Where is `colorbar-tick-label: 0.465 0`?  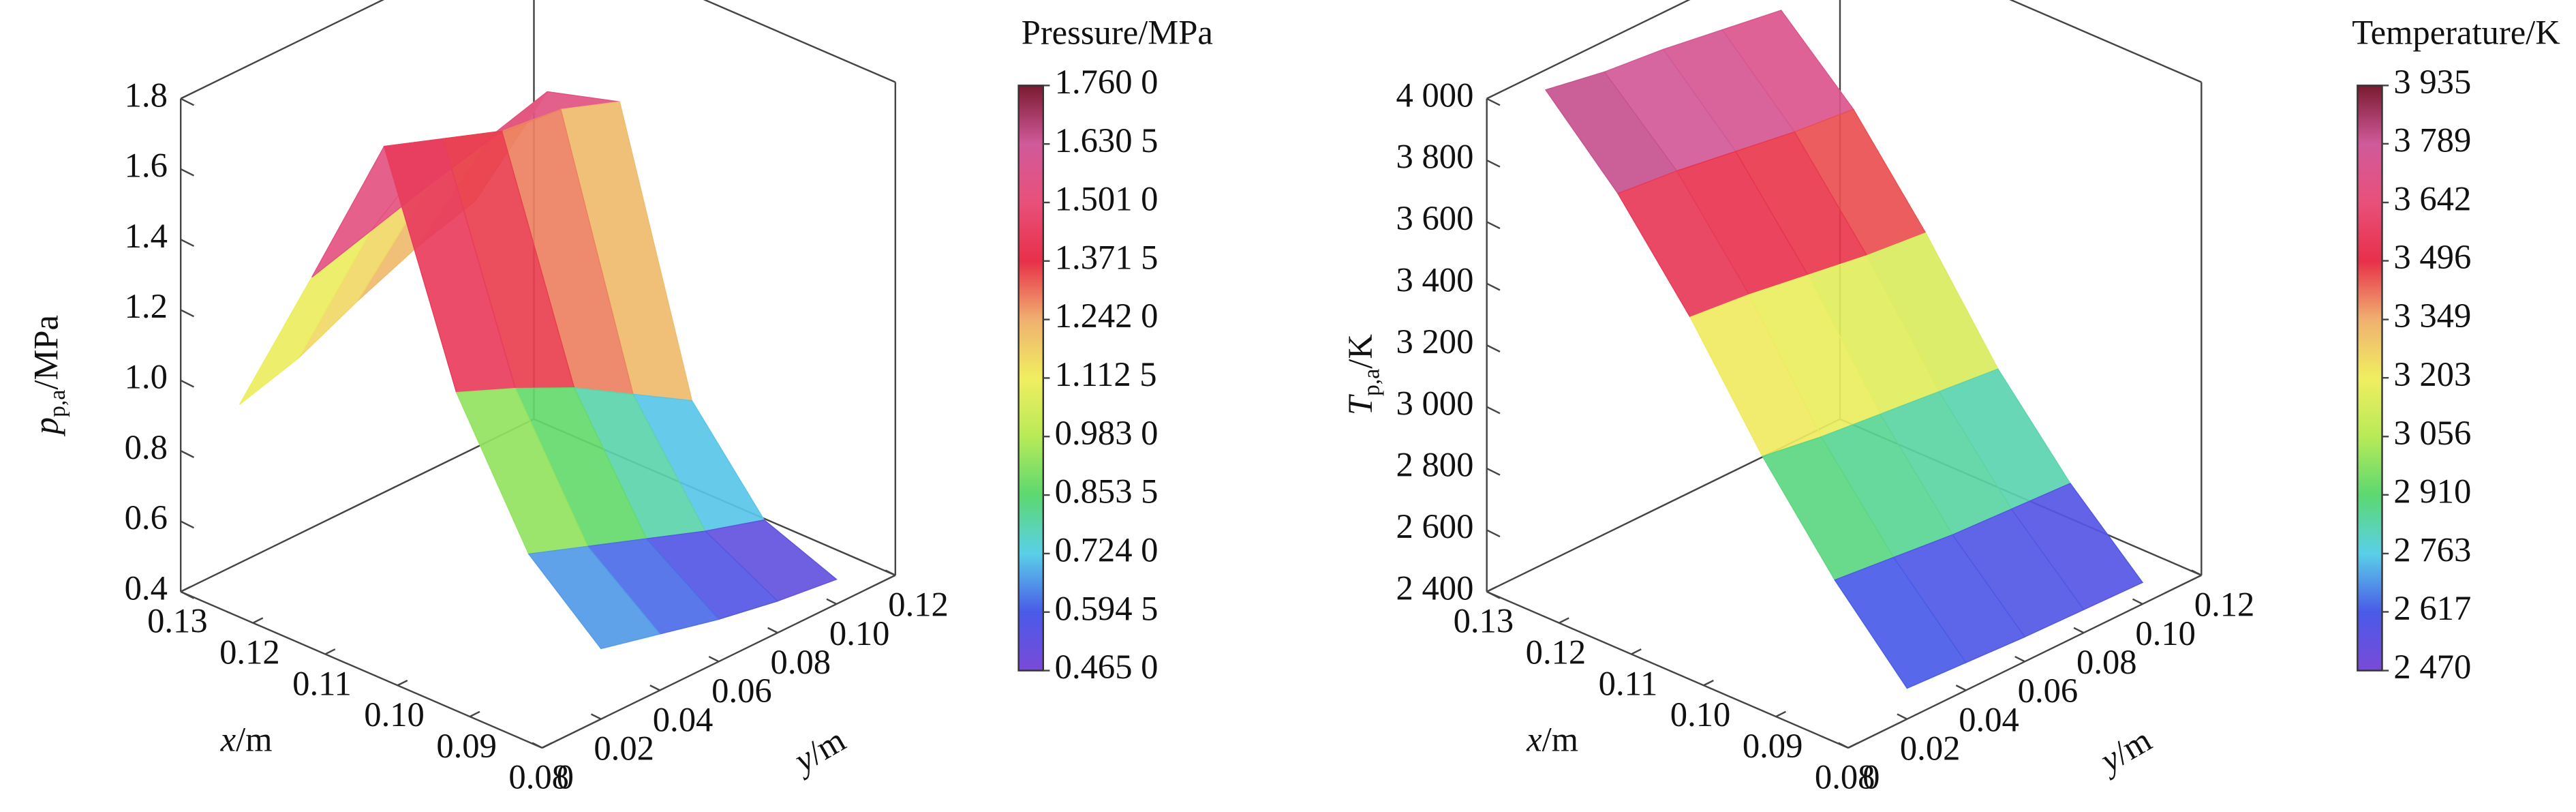
colorbar-tick-label: 0.465 0 is located at coordinates (1107, 667).